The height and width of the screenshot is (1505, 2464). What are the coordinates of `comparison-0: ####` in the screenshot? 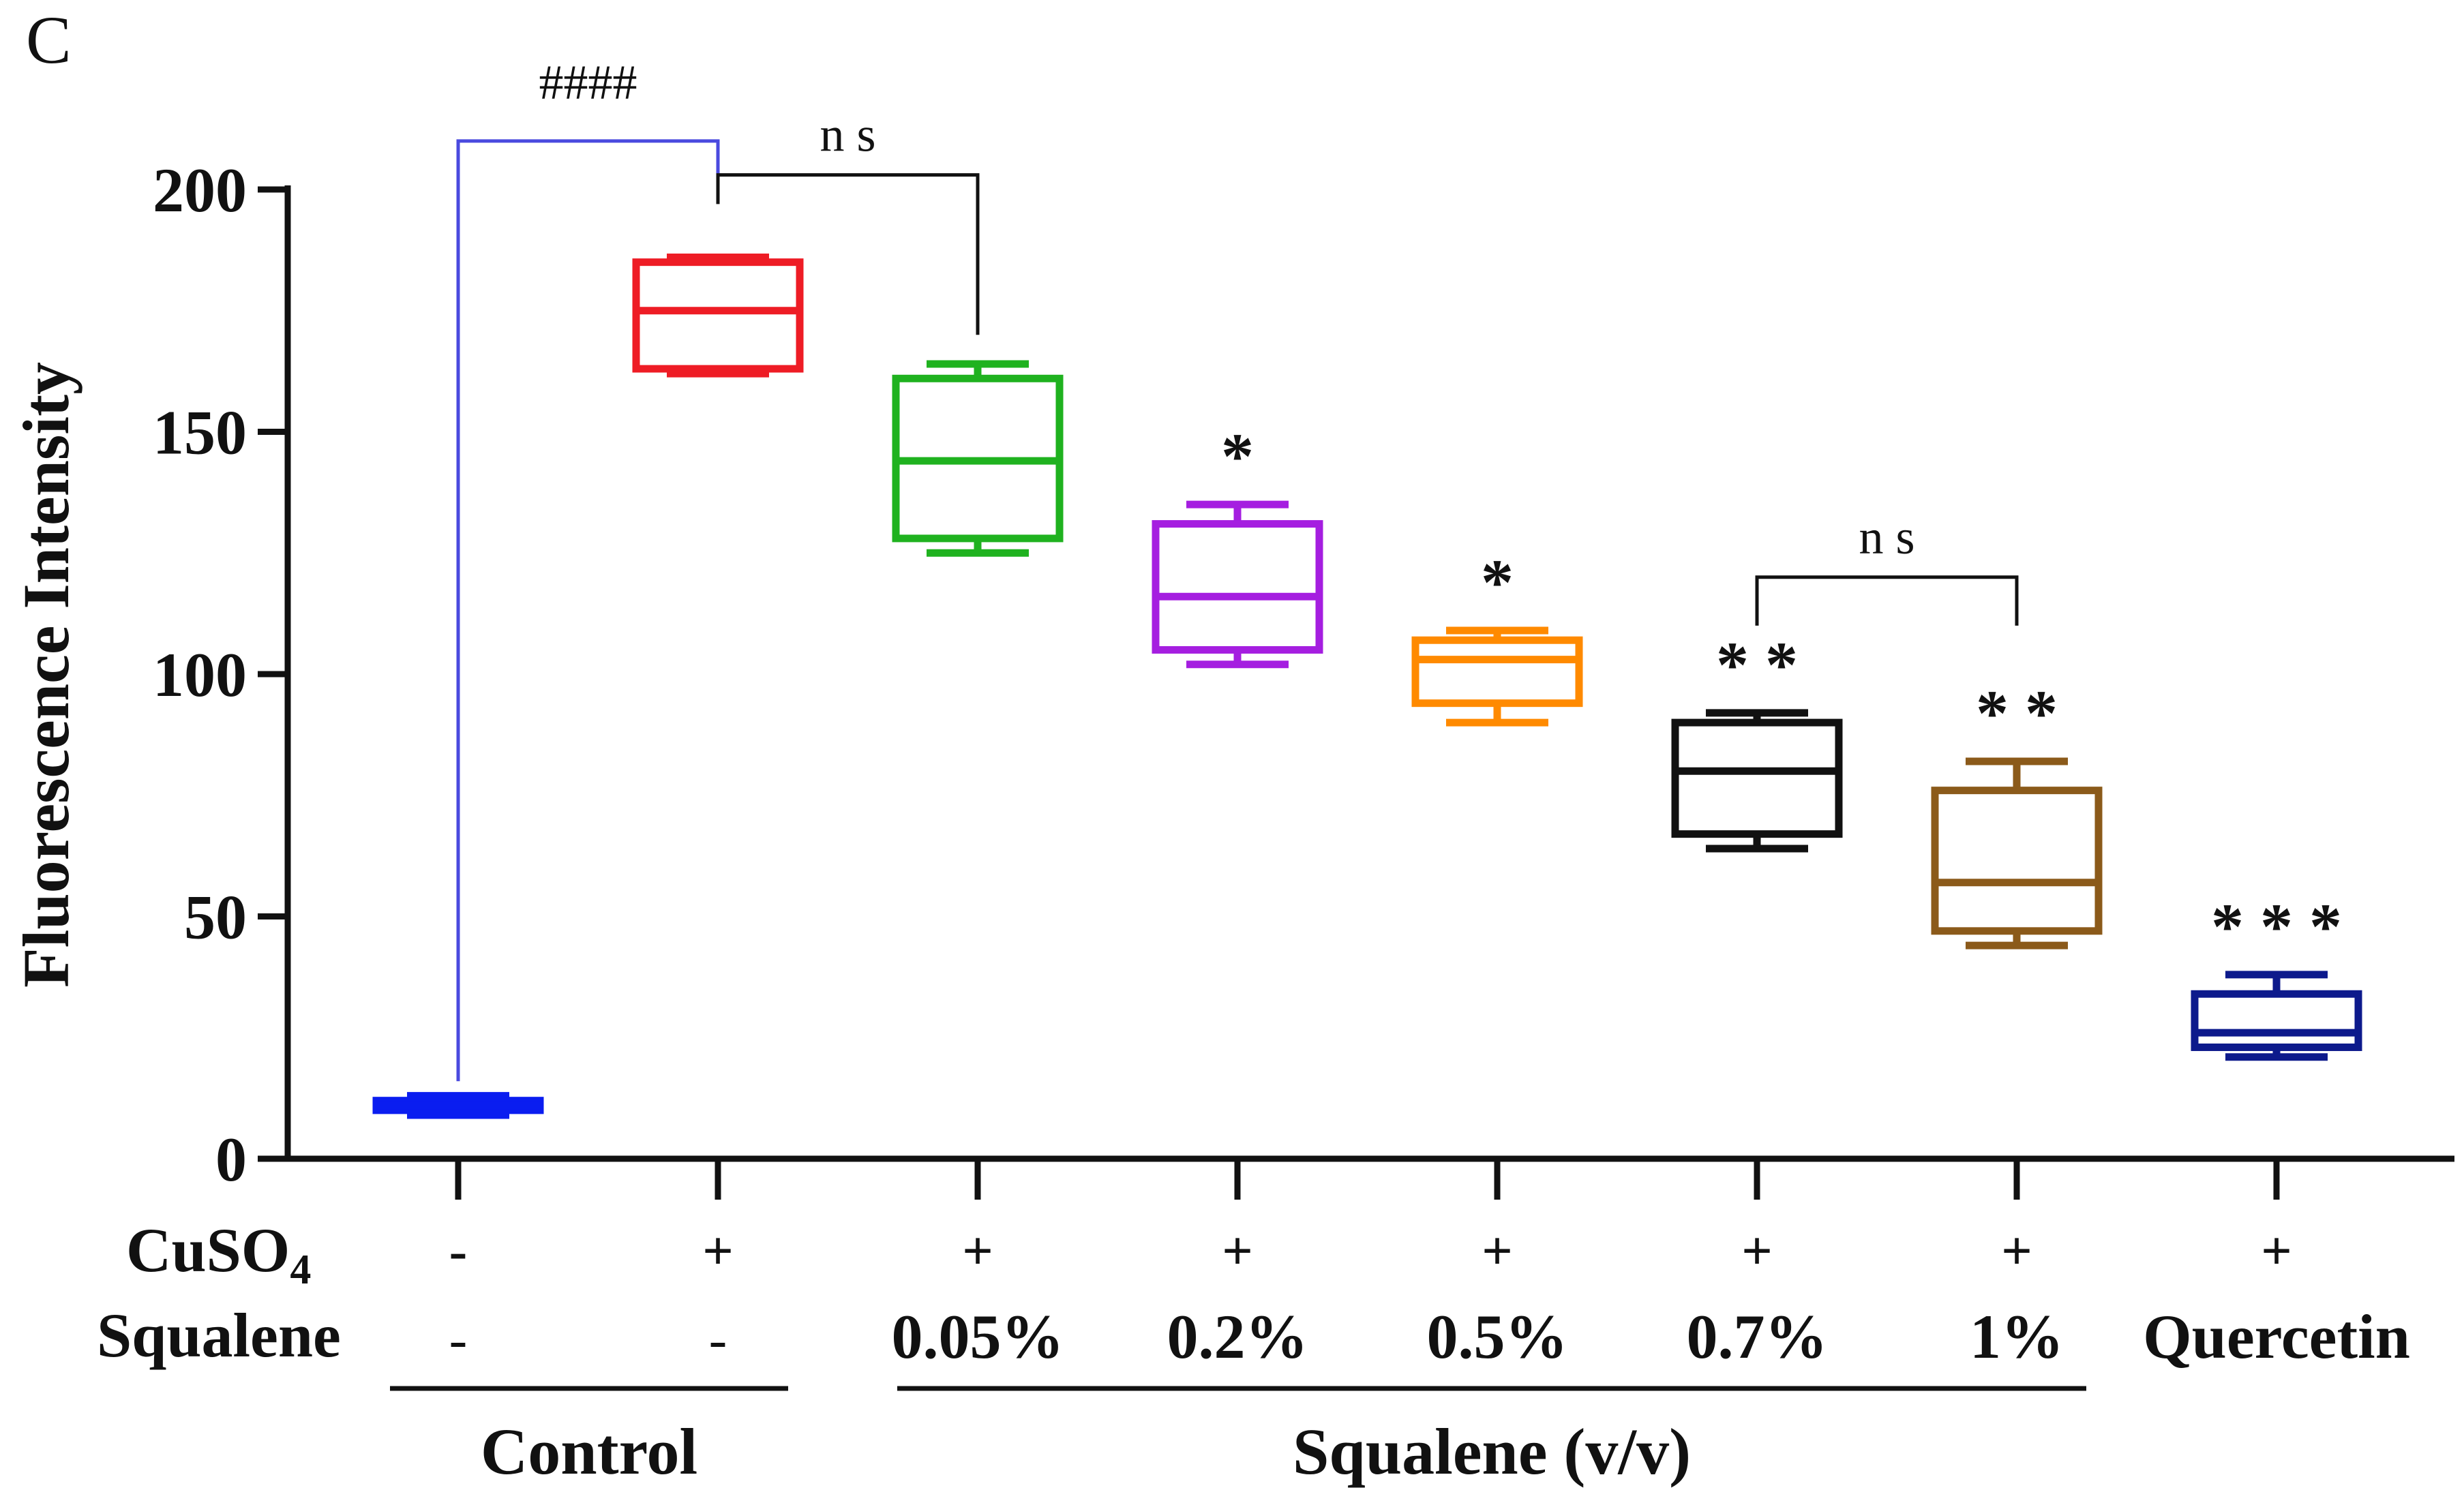 It's located at (588, 568).